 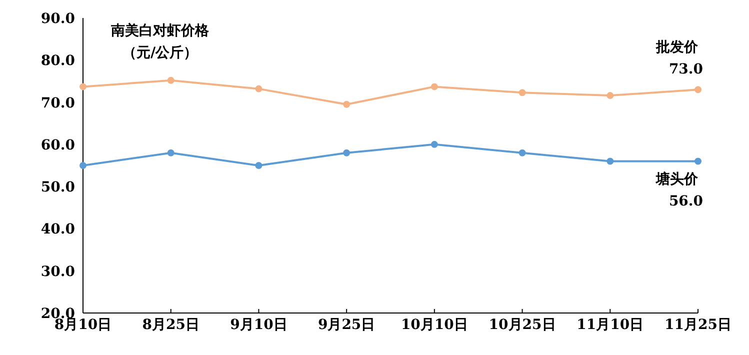 What do you see at coordinates (58, 272) in the screenshot?
I see `y-tick-label: 30.0` at bounding box center [58, 272].